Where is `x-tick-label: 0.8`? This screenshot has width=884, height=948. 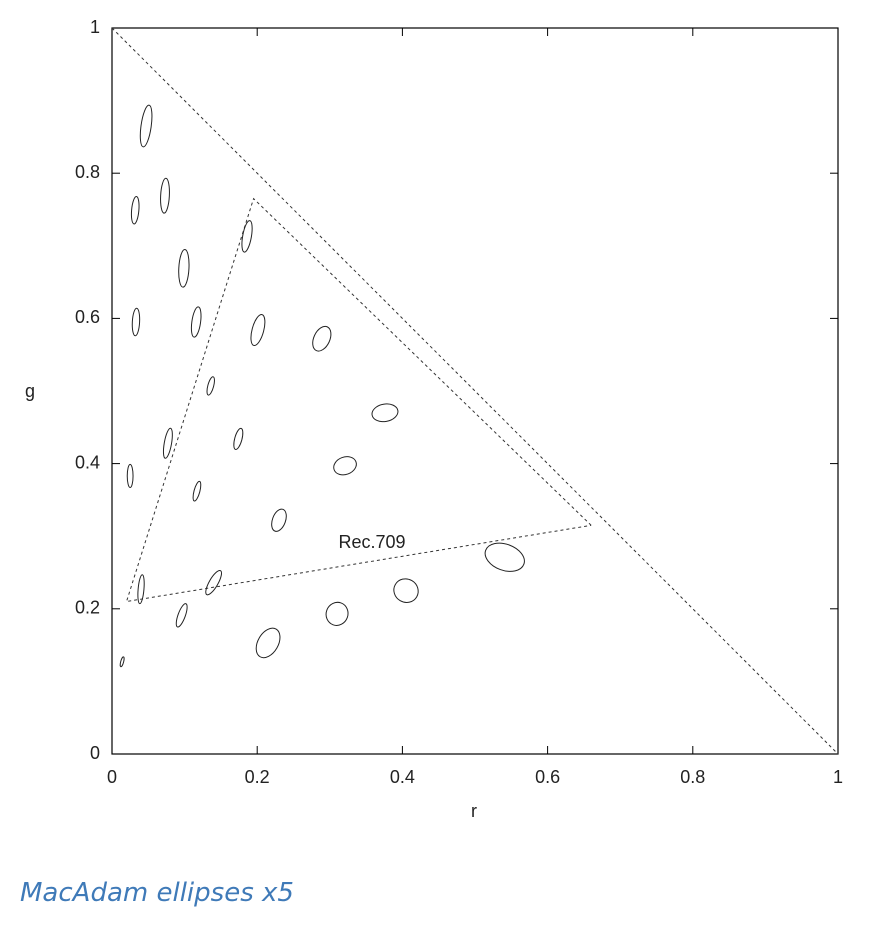
x-tick-label: 0.8 is located at coordinates (692, 777).